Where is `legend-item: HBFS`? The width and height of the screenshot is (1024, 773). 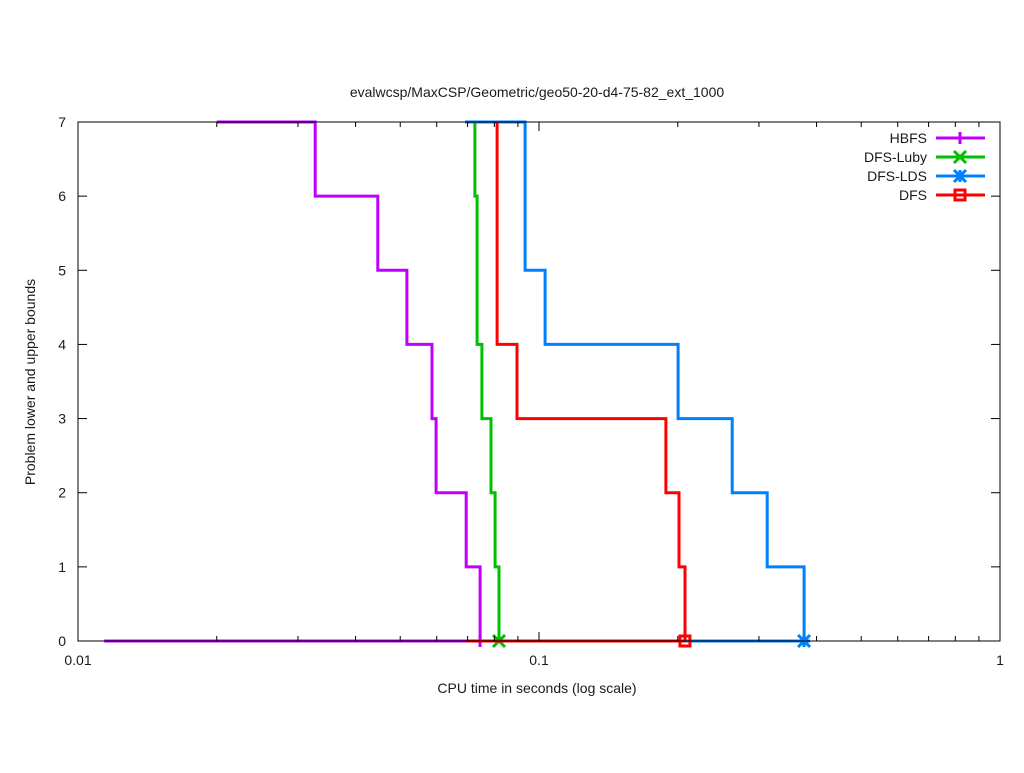 legend-item: HBFS is located at coordinates (937, 138).